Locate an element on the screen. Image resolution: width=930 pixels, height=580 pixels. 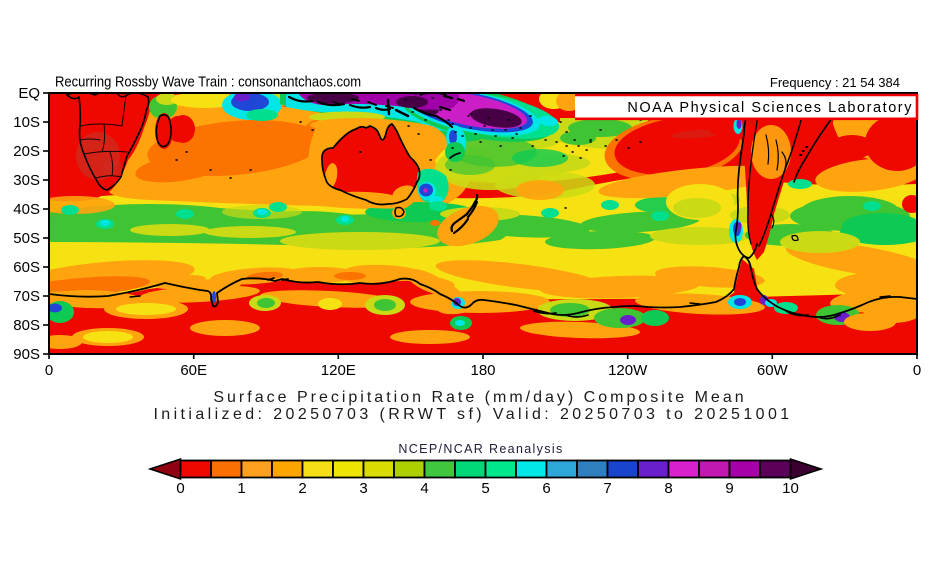
svg-text: 2 is located at coordinates (302, 488).